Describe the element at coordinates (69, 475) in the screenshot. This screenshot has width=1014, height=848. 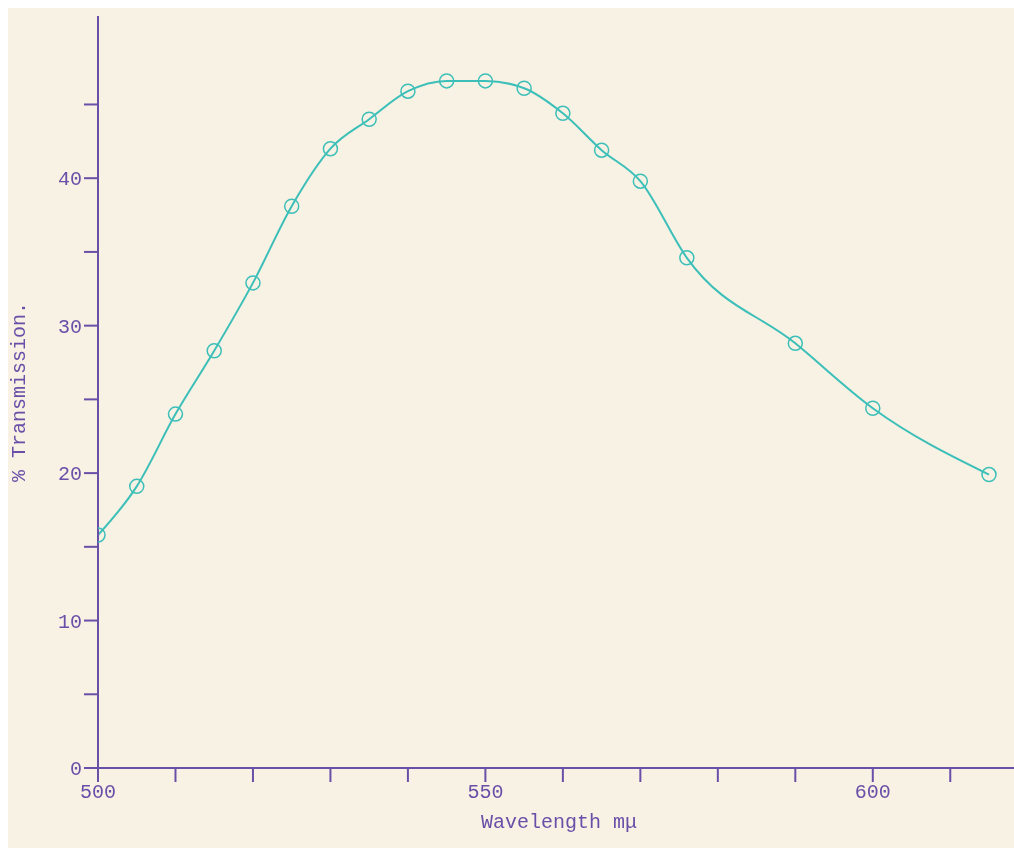
I see `y-tick-label: 20` at that location.